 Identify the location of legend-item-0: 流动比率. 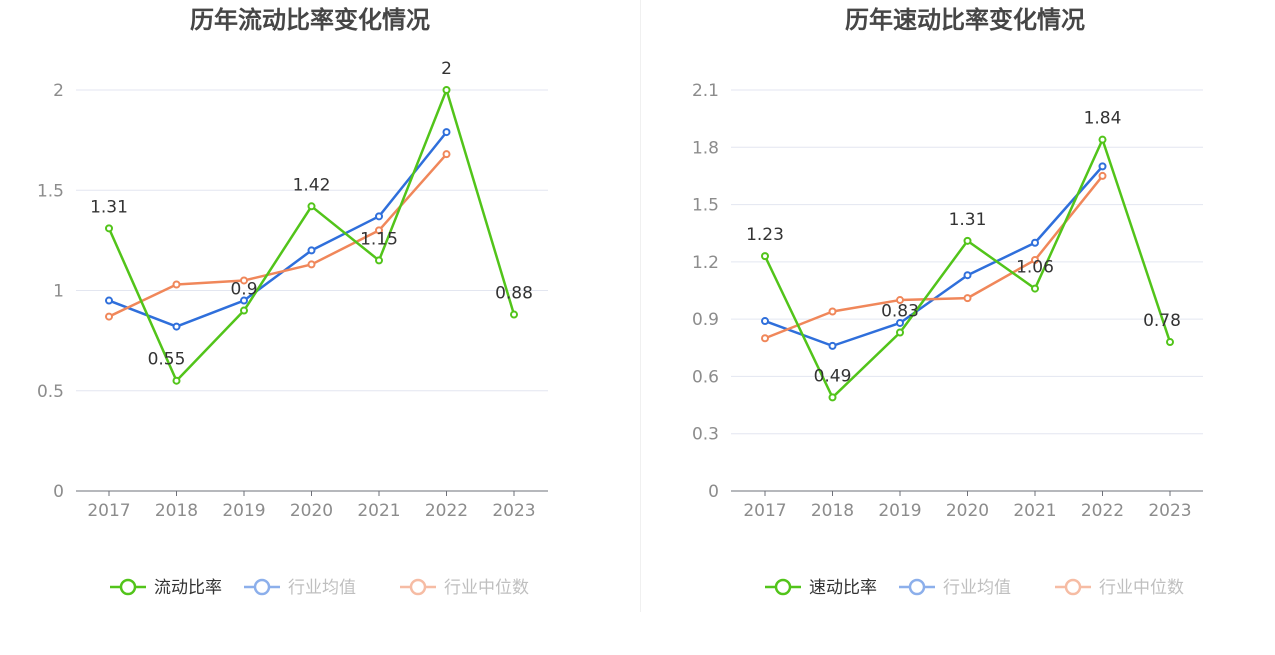
(166, 588).